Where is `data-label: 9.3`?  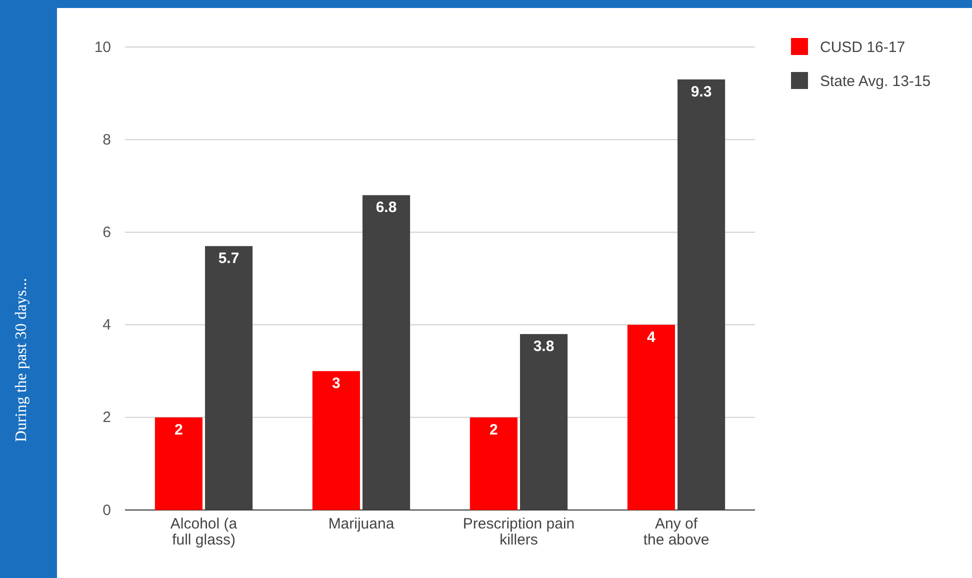
data-label: 9.3 is located at coordinates (701, 91).